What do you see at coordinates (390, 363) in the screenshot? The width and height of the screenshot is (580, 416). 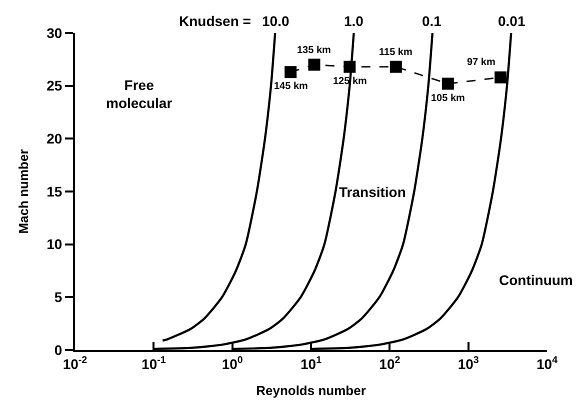 I see `x-tick-label: 10$^{2}$` at bounding box center [390, 363].